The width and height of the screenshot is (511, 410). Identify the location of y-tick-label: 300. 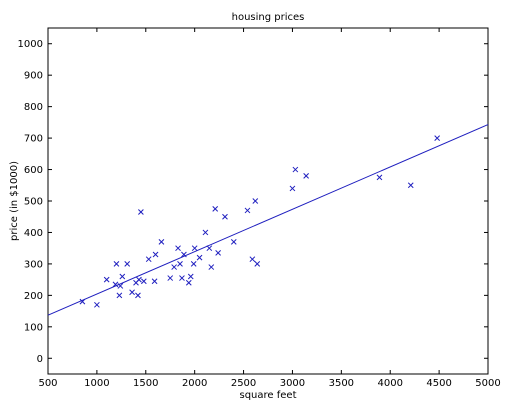
(33, 264).